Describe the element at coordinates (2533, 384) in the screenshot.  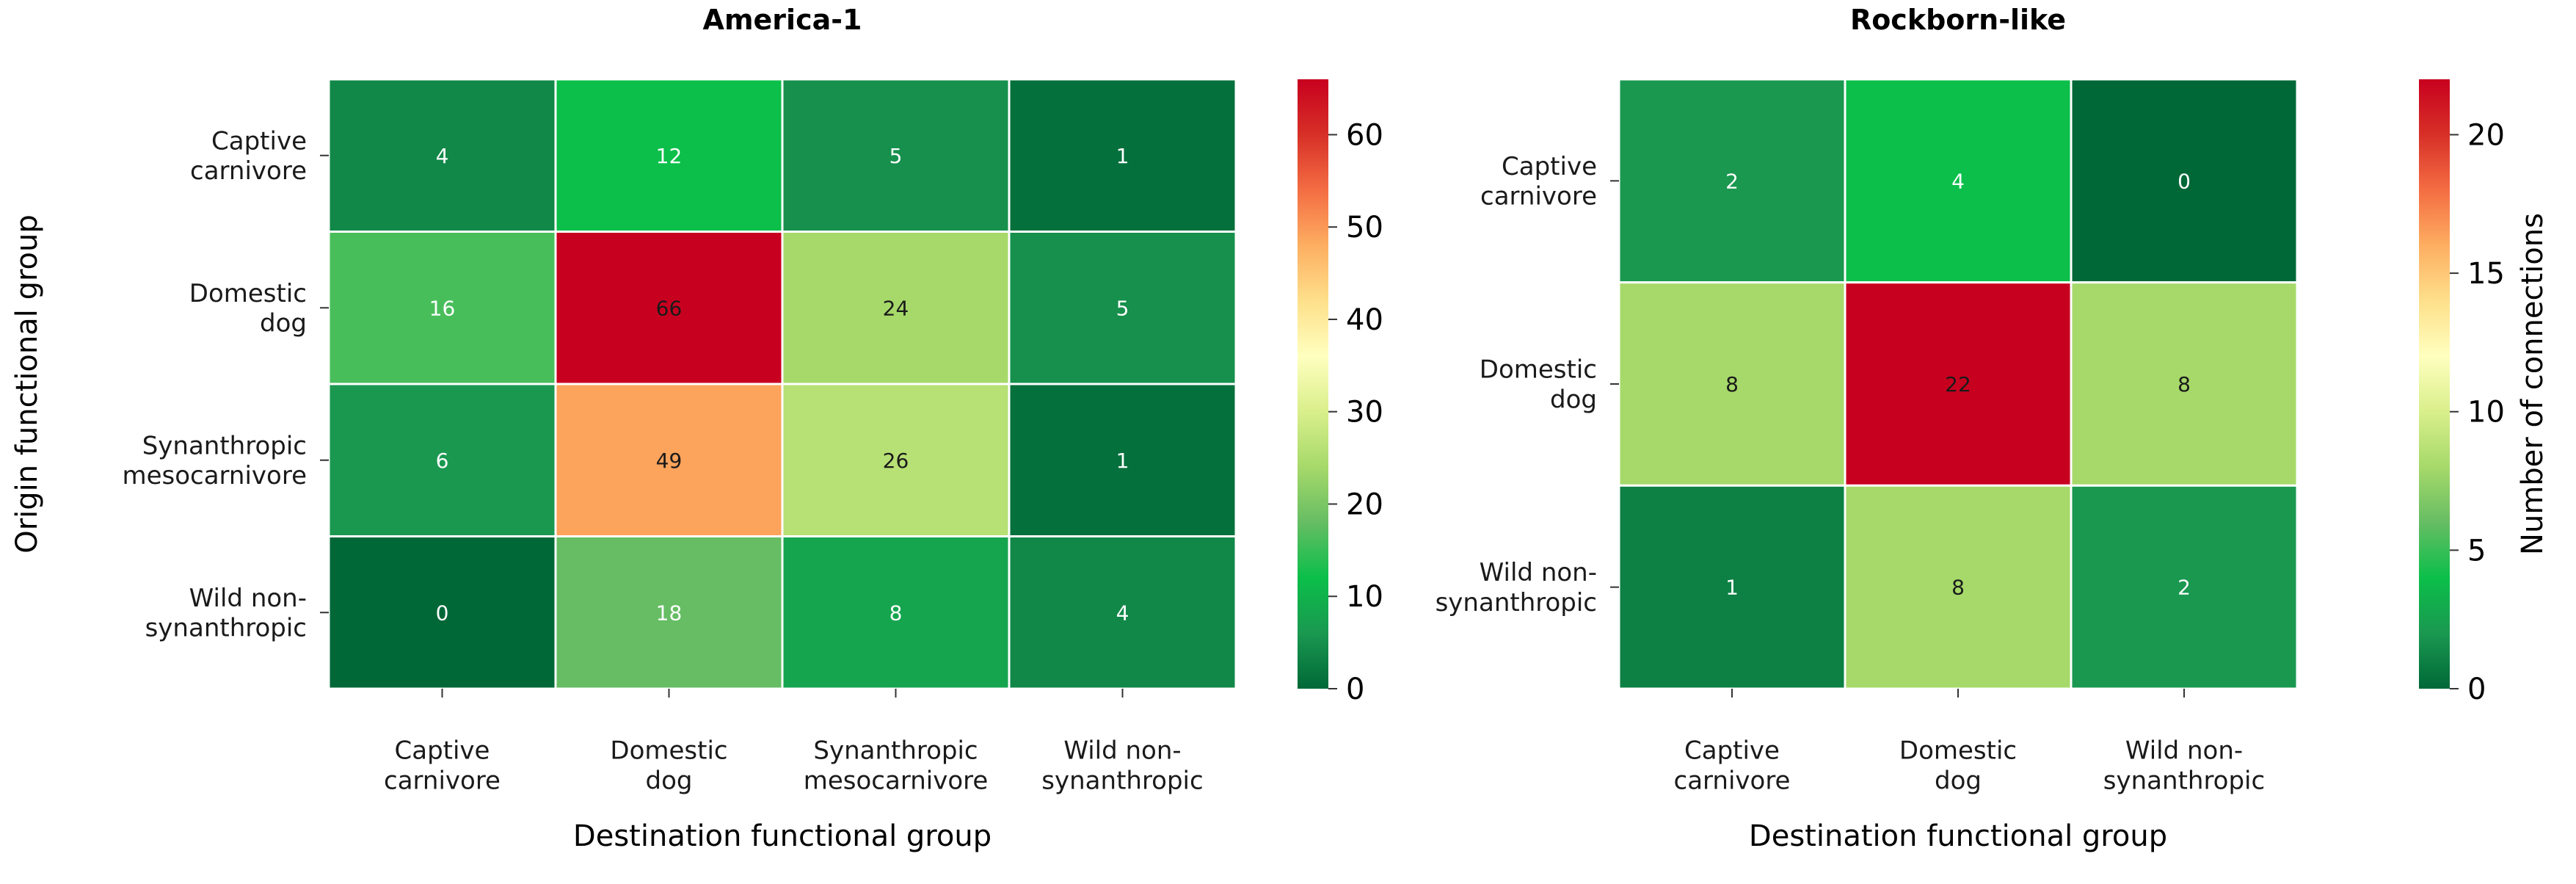
I see `chart-2-colorbar-label: Number of connections` at that location.